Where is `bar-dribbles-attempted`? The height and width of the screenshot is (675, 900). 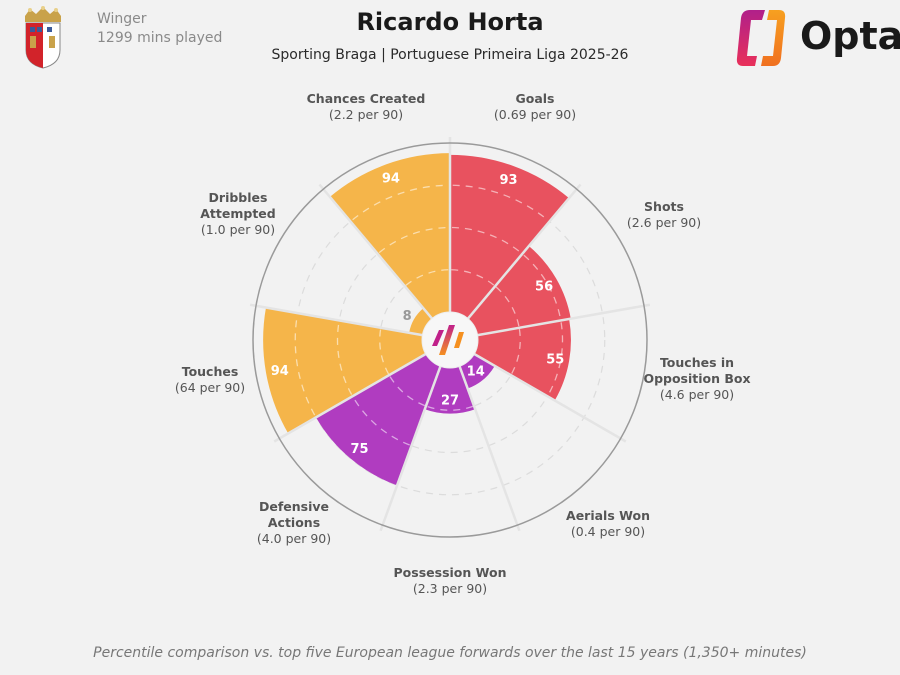 bar-dribbles-attempted is located at coordinates (421, 322).